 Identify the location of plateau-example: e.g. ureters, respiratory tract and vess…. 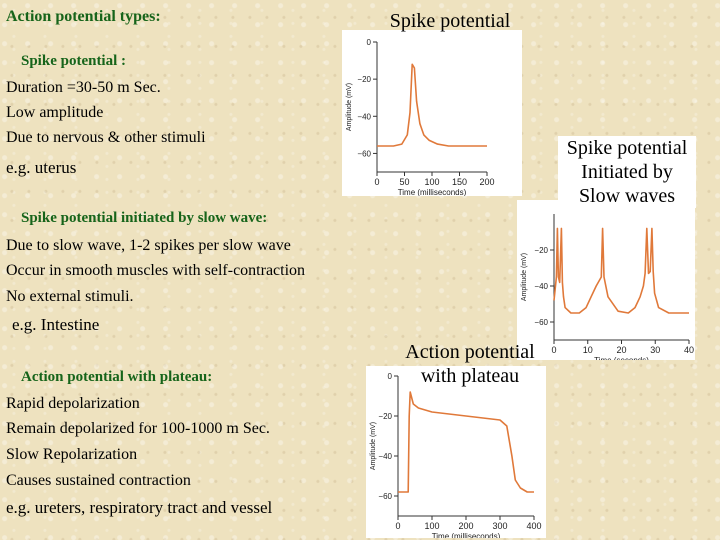
(139, 507).